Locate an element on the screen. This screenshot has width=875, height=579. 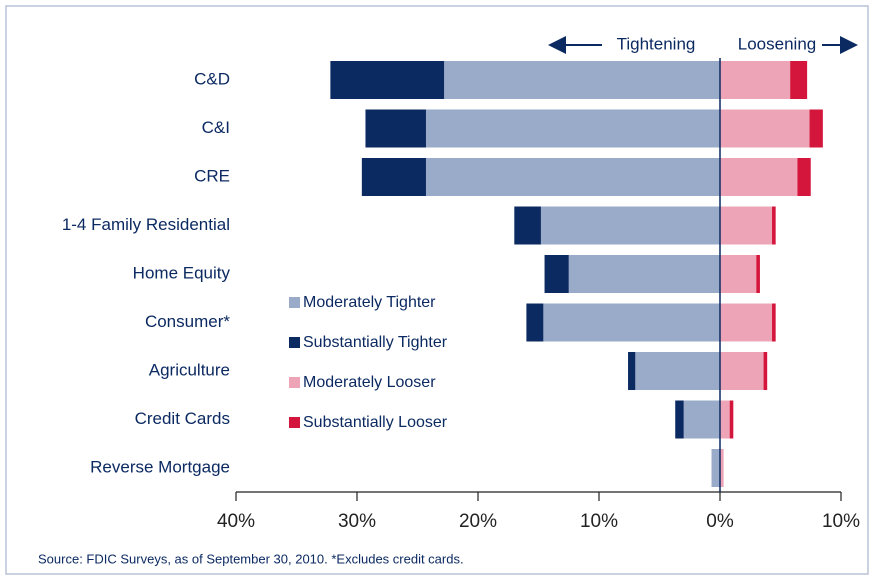
legend-label: Substantially Tighter is located at coordinates (375, 342).